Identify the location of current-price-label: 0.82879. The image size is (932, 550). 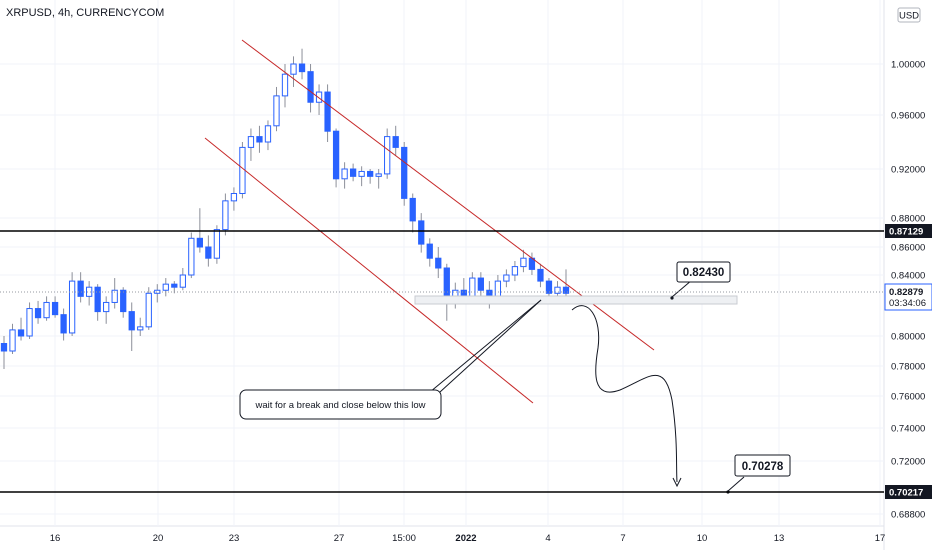
(906, 292).